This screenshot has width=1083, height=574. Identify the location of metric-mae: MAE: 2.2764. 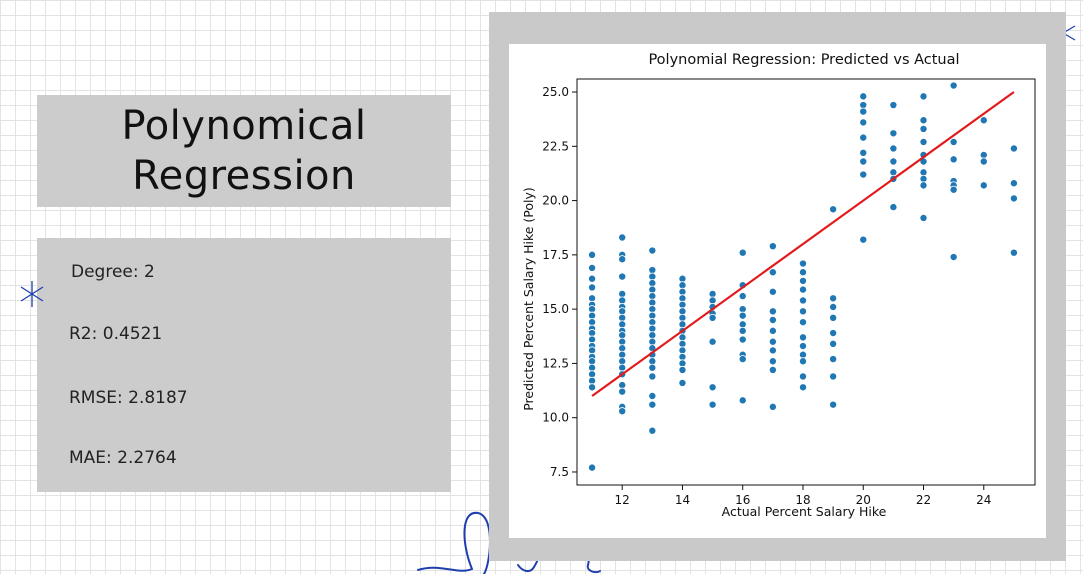
(123, 458).